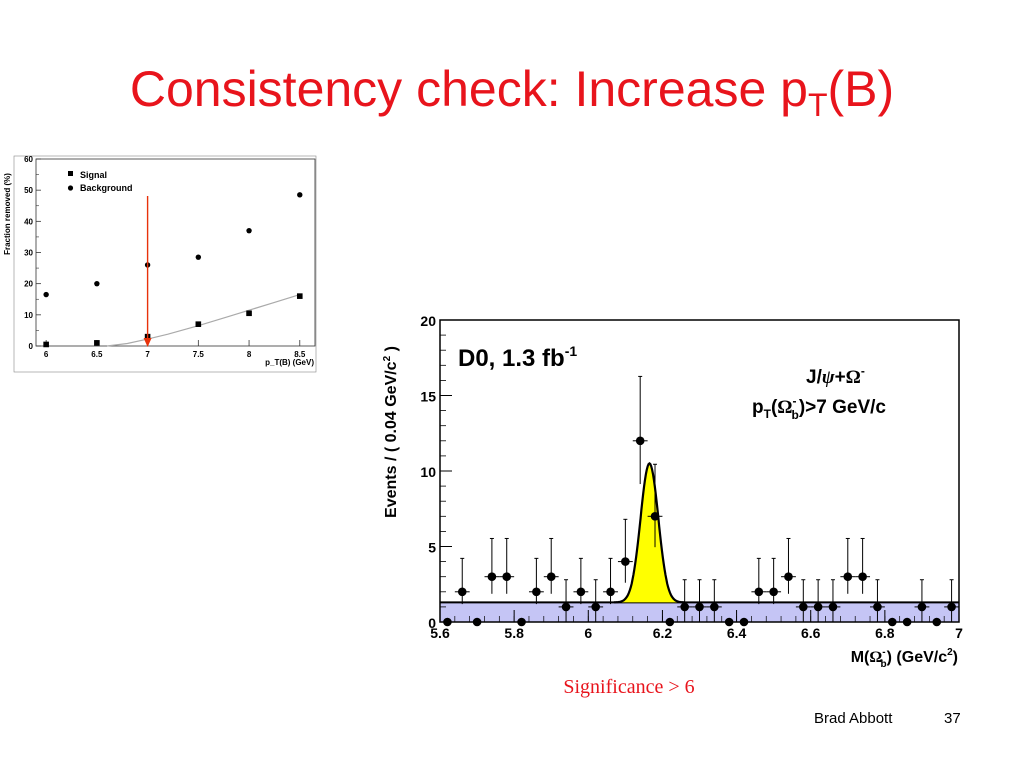 This screenshot has height=768, width=1024. Describe the element at coordinates (468, 89) in the screenshot. I see `title-main: Consistency check: Increase p` at that location.